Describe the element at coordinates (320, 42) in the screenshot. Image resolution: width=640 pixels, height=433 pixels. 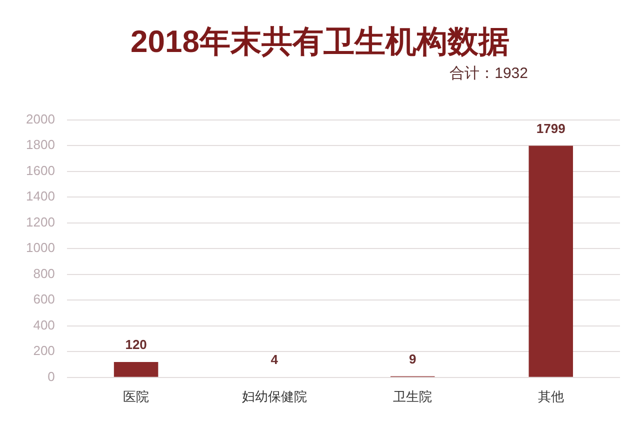
I see `chart-title: 2018年末共有卫生机构数据` at that location.